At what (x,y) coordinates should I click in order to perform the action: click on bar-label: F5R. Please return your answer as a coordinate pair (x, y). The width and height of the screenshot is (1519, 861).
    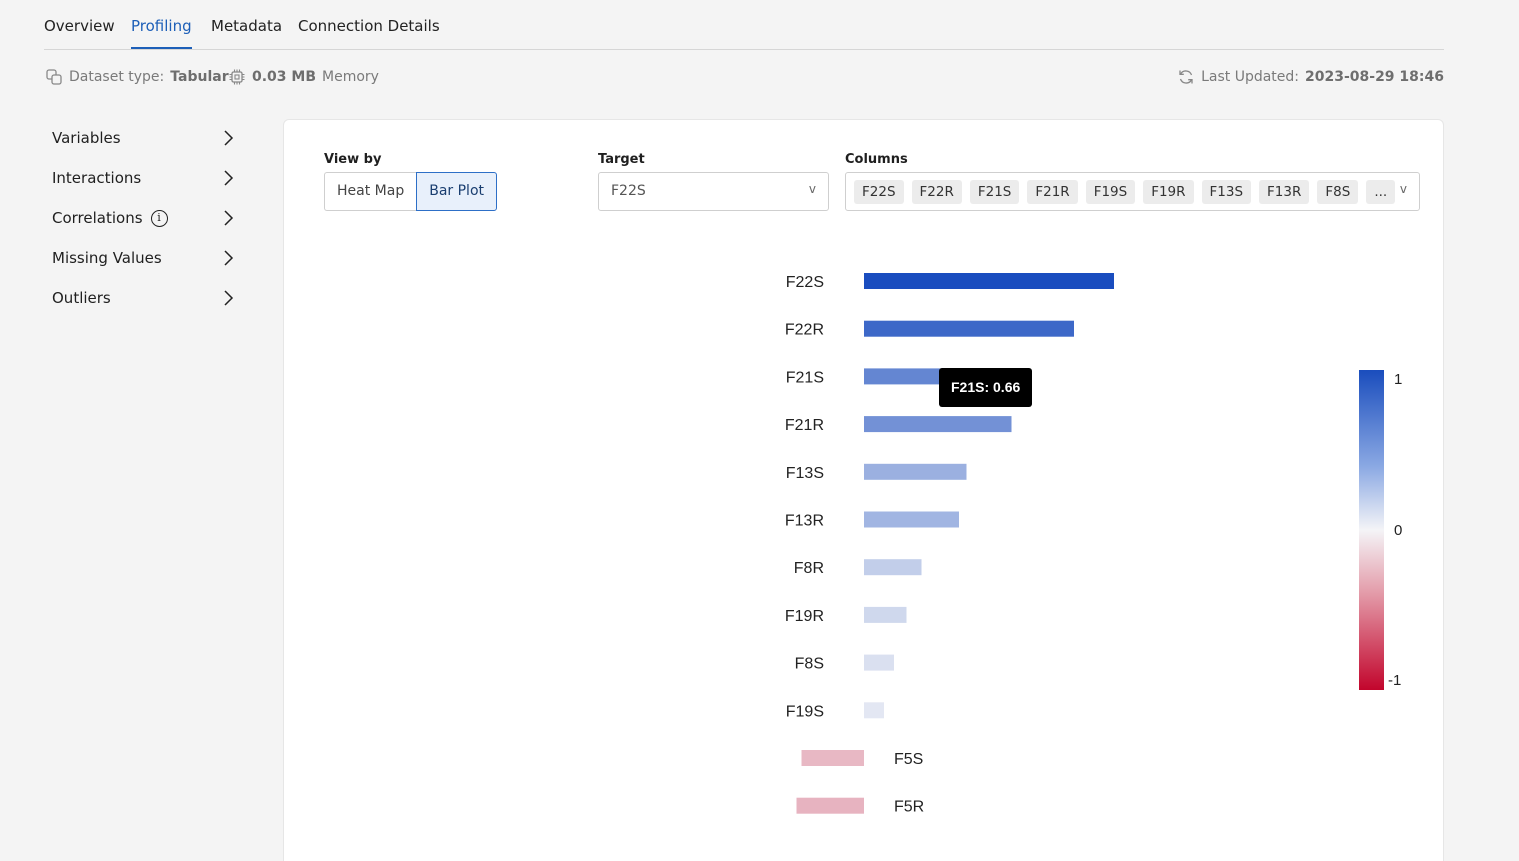
    Looking at the image, I should click on (909, 807).